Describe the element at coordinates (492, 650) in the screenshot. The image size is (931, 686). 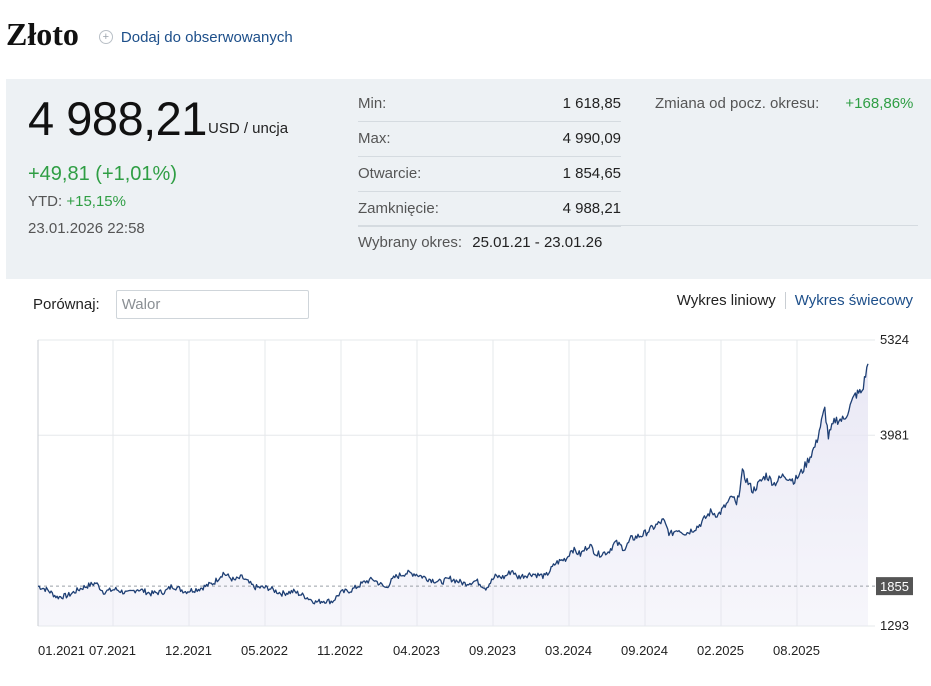
I see `x-tick-label: 09.2023` at that location.